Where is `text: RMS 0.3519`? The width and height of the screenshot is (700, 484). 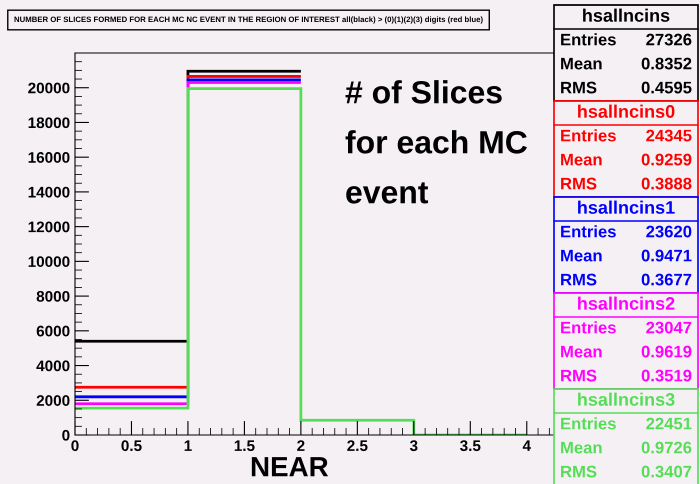
text: RMS 0.3519 is located at coordinates (626, 376).